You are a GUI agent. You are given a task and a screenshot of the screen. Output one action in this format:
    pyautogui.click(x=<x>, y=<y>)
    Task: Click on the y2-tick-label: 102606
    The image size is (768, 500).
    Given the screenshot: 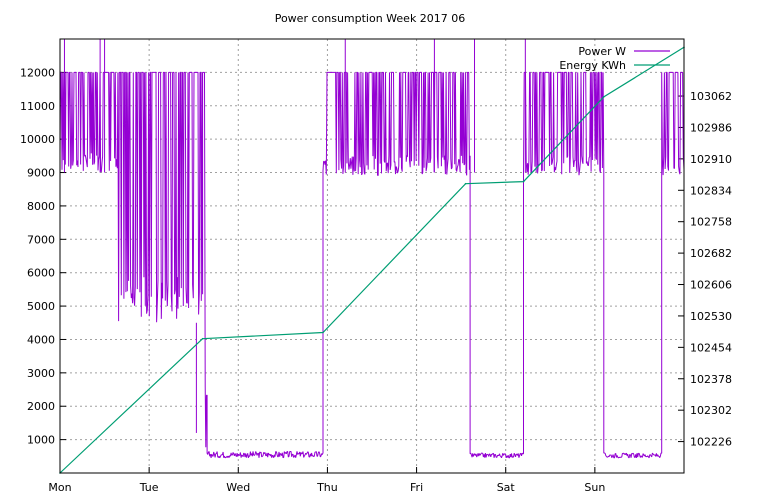 What is the action you would take?
    pyautogui.click(x=711, y=285)
    